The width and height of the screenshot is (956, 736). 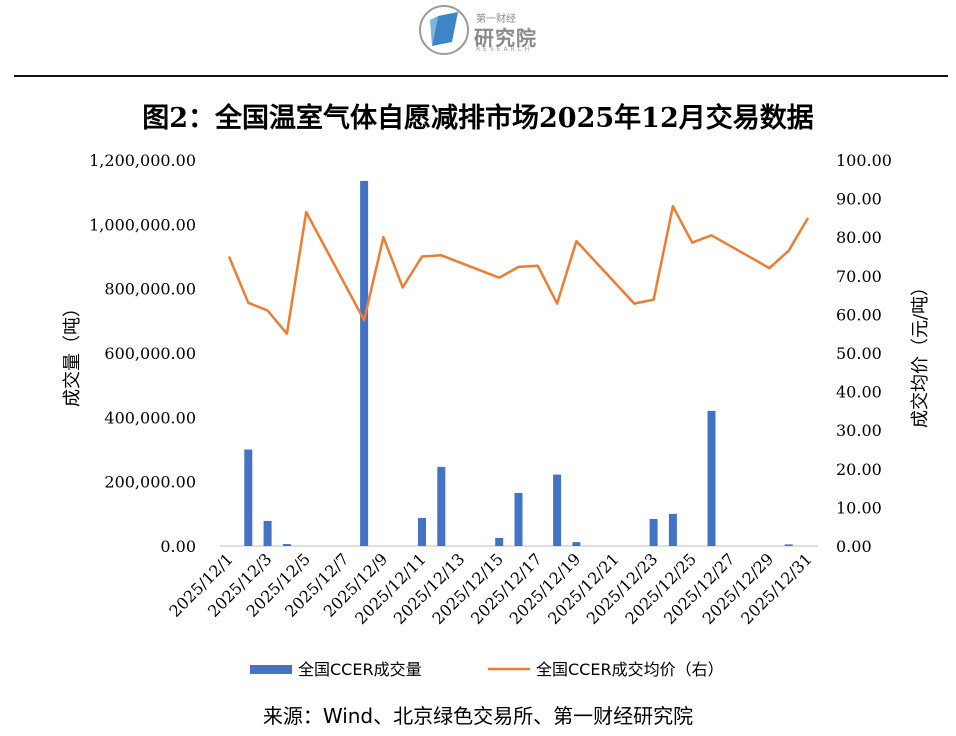 What do you see at coordinates (859, 469) in the screenshot?
I see `y2-tick-label: 20.00` at bounding box center [859, 469].